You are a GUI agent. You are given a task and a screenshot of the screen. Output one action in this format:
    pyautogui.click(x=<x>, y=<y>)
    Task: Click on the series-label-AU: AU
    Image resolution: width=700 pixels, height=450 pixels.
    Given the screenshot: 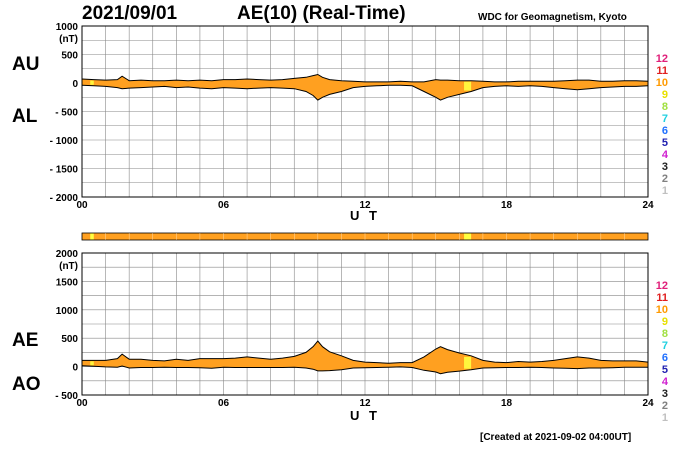 What is the action you would take?
    pyautogui.click(x=25, y=64)
    